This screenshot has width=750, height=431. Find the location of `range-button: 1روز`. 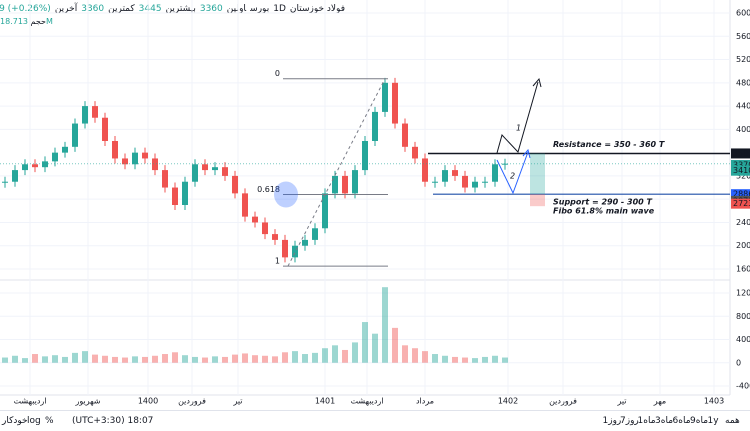

range-button: 1روز is located at coordinates (612, 421).